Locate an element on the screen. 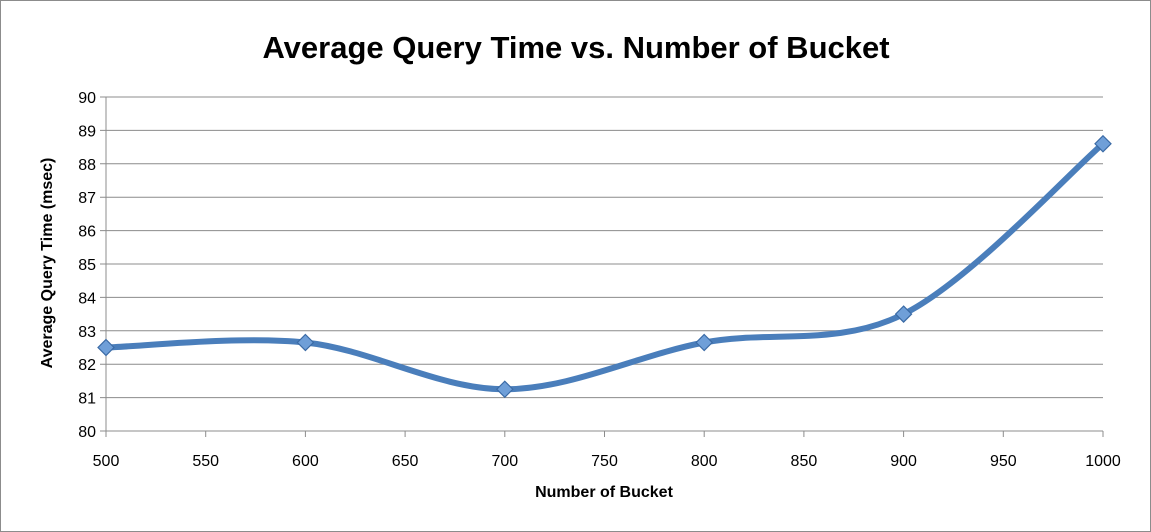 The image size is (1151, 532). y-tick-label: 85 is located at coordinates (87, 265).